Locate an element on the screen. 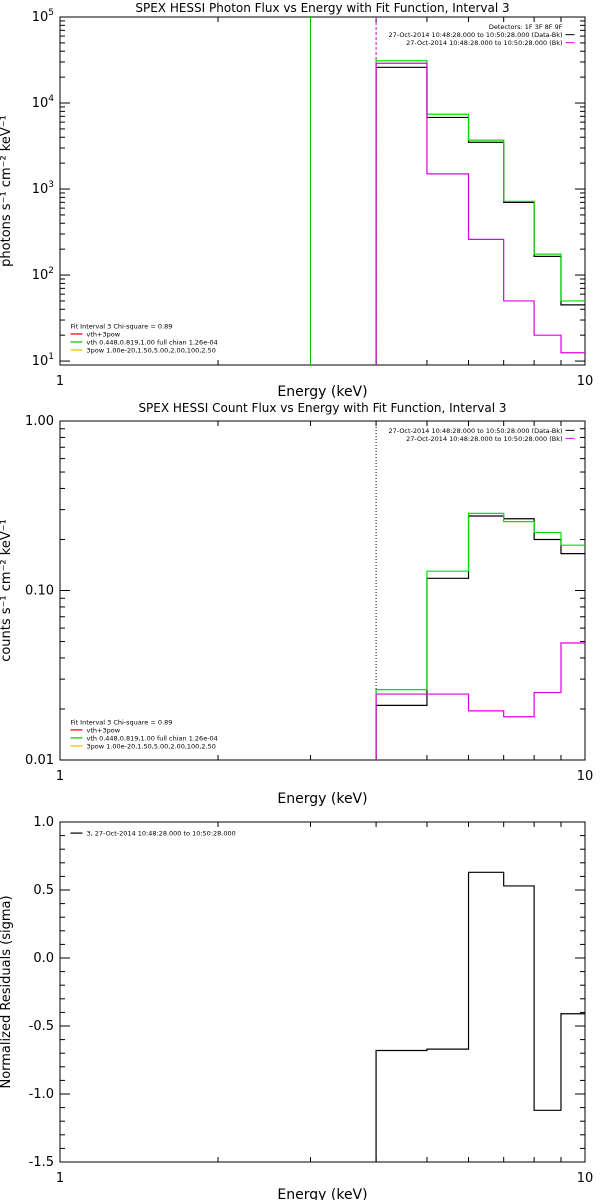 This screenshot has height=1200, width=600. y-tick-label: 0.0 is located at coordinates (43, 958).